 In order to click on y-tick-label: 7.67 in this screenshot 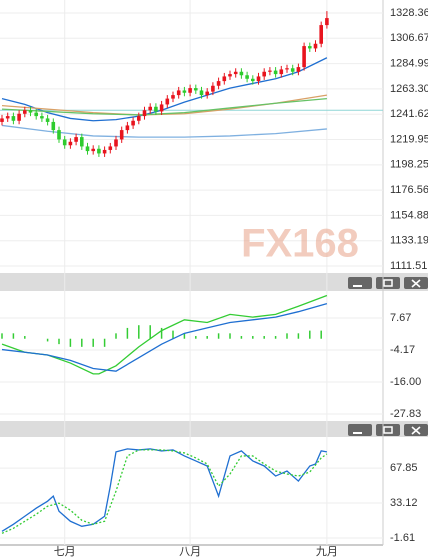, I will do `click(400, 318)`.